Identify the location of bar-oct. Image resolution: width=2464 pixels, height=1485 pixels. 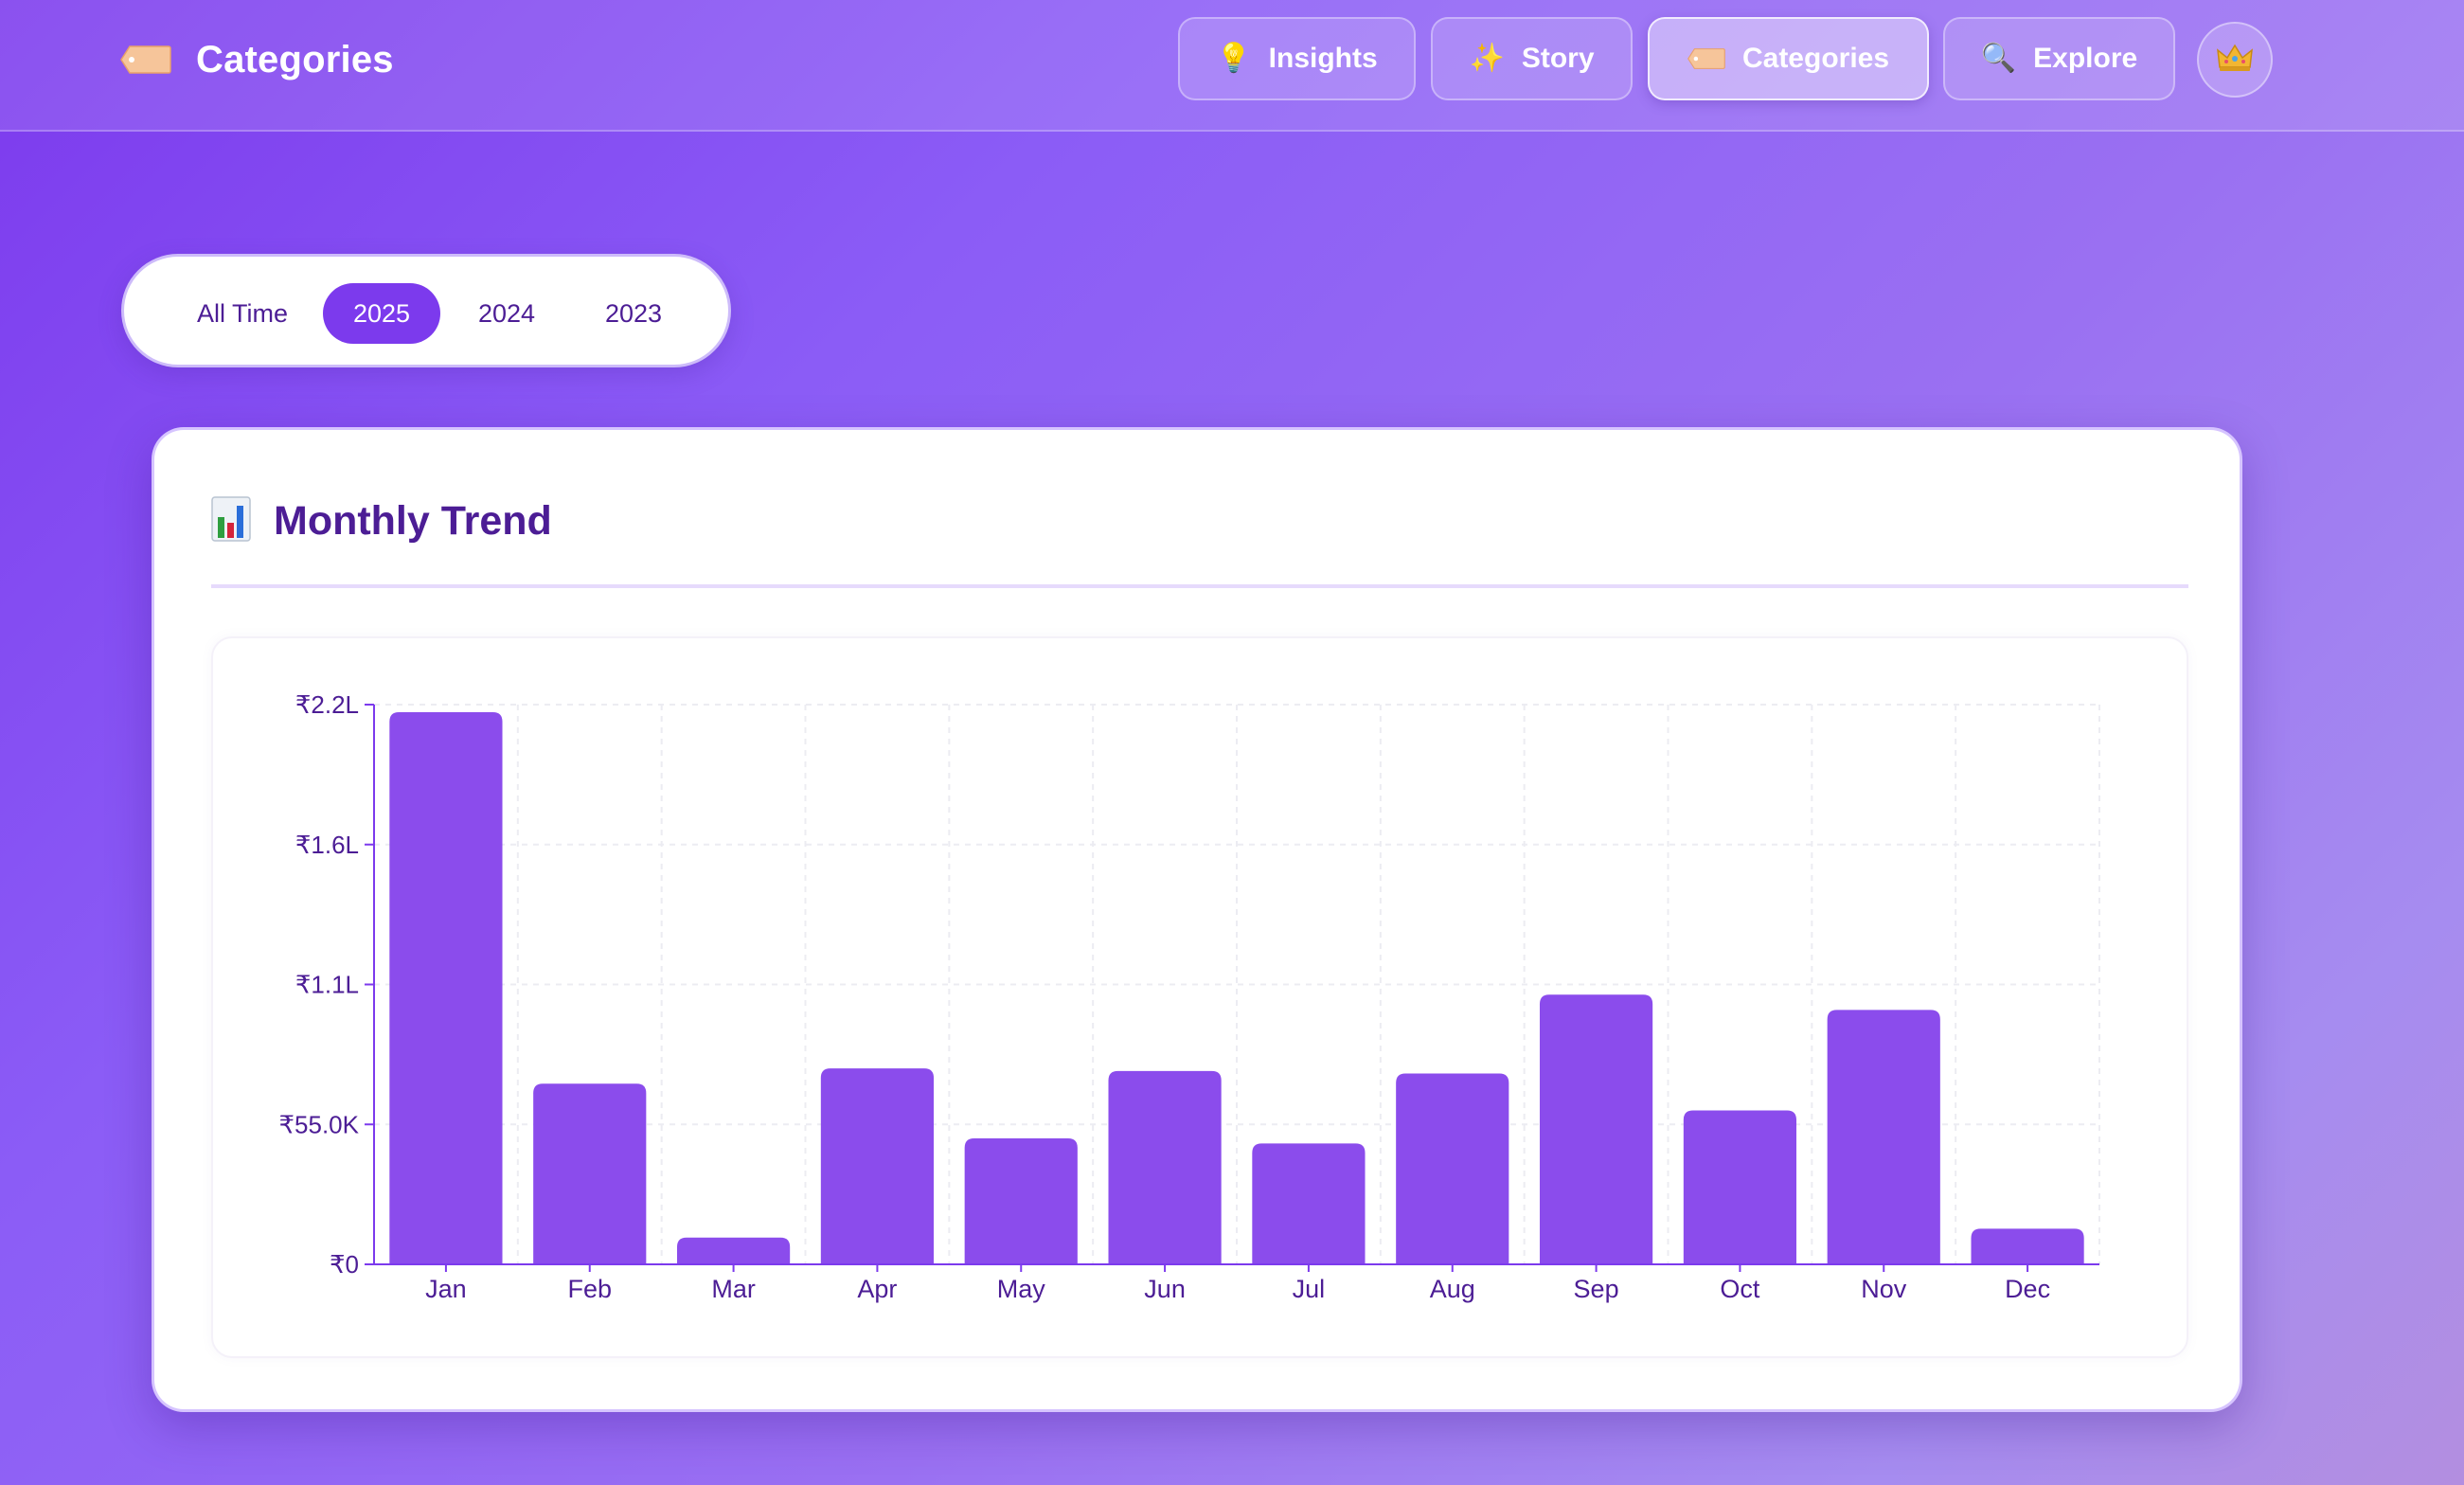
(1740, 1187).